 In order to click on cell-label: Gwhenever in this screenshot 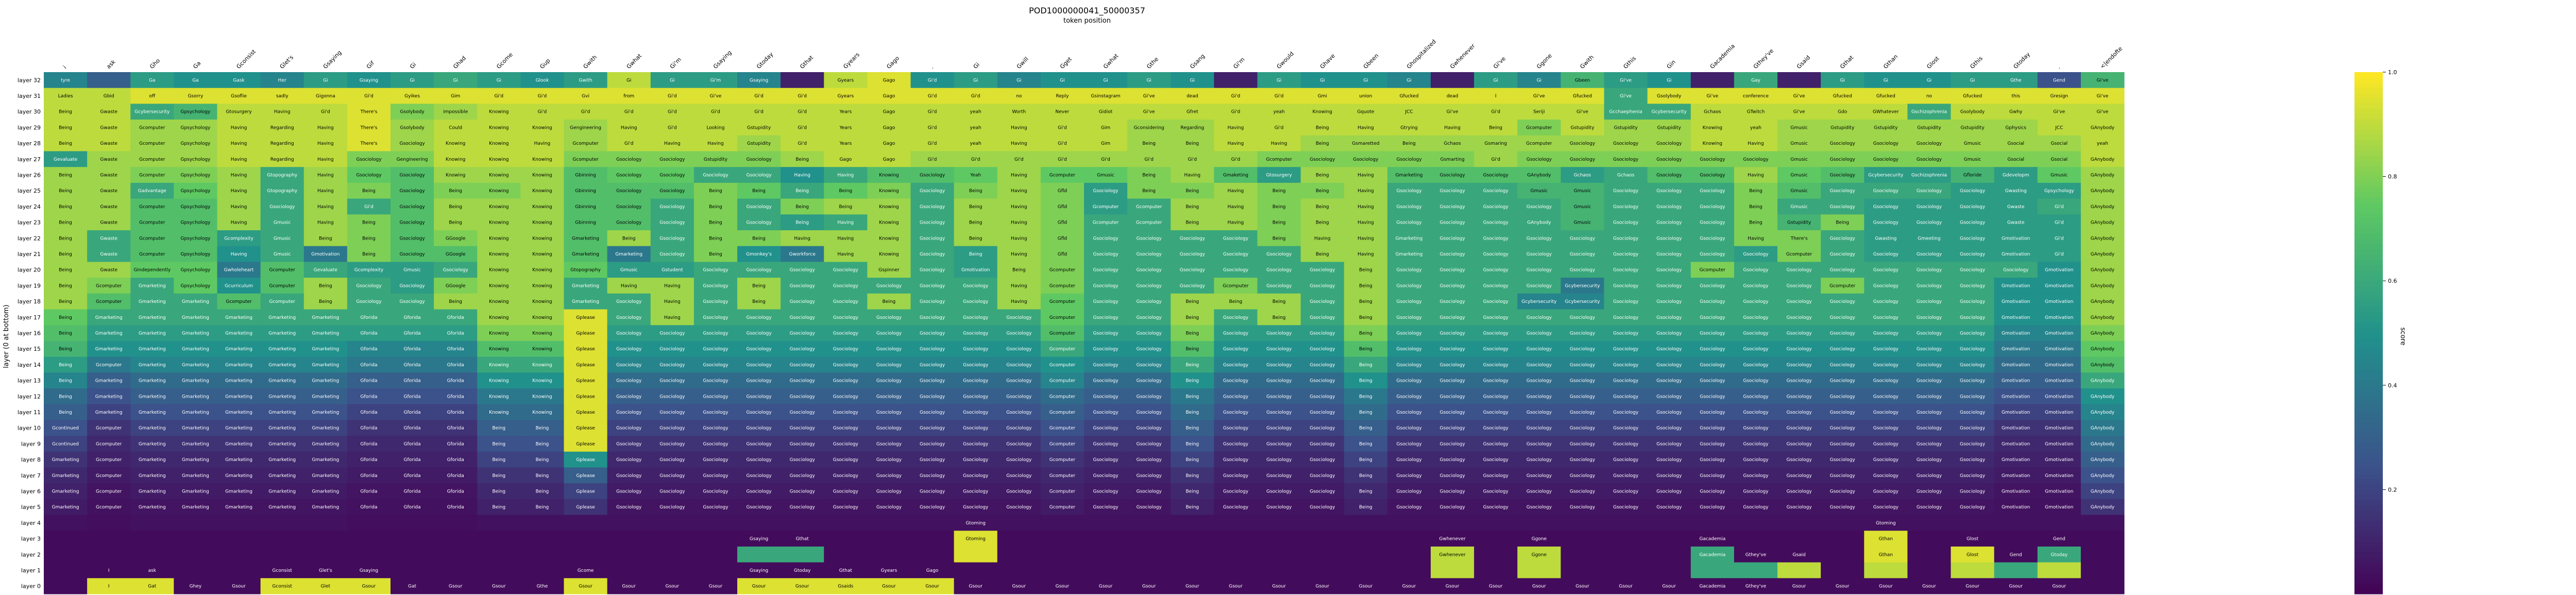, I will do `click(1452, 539)`.